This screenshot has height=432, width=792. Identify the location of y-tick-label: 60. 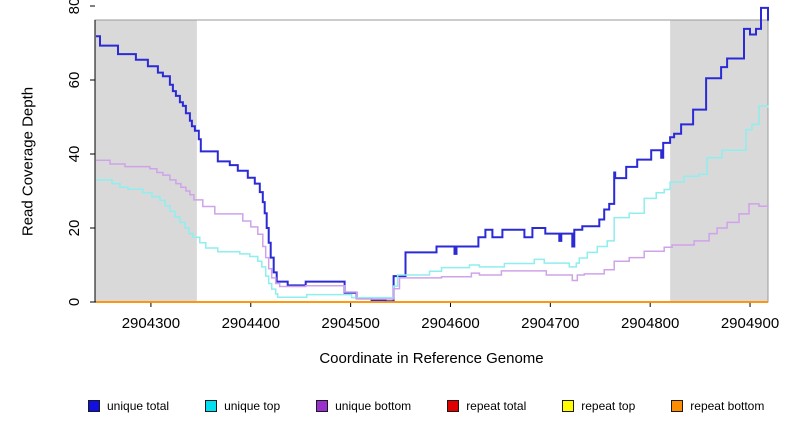
(74, 80).